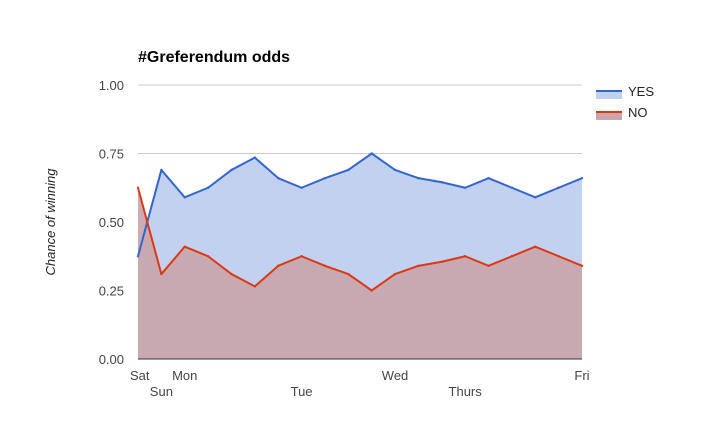 This screenshot has height=445, width=720. I want to click on y-tick-labels: 0.00 0.25 0.50 0.75 1.00, so click(111, 222).